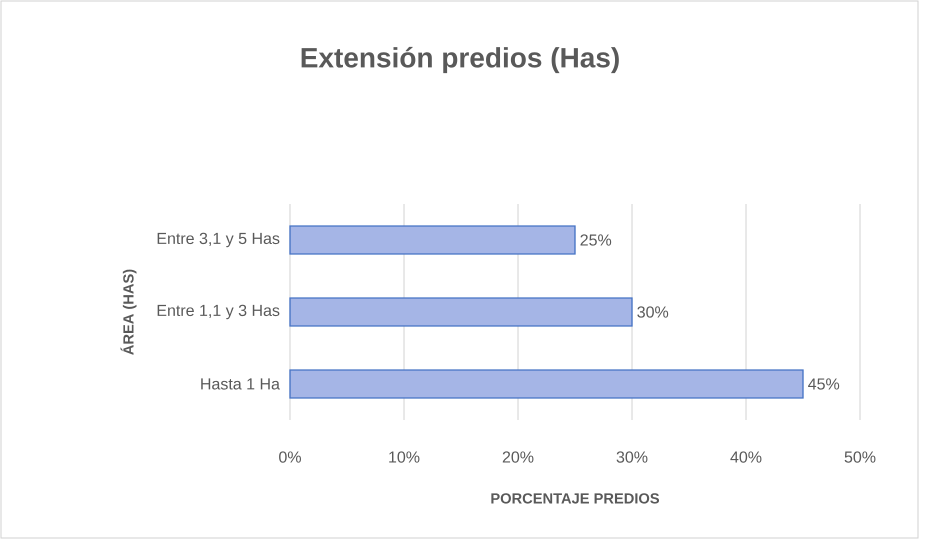 The width and height of the screenshot is (935, 539). Describe the element at coordinates (460, 60) in the screenshot. I see `chart-title: Extensión predios (Has)` at that location.